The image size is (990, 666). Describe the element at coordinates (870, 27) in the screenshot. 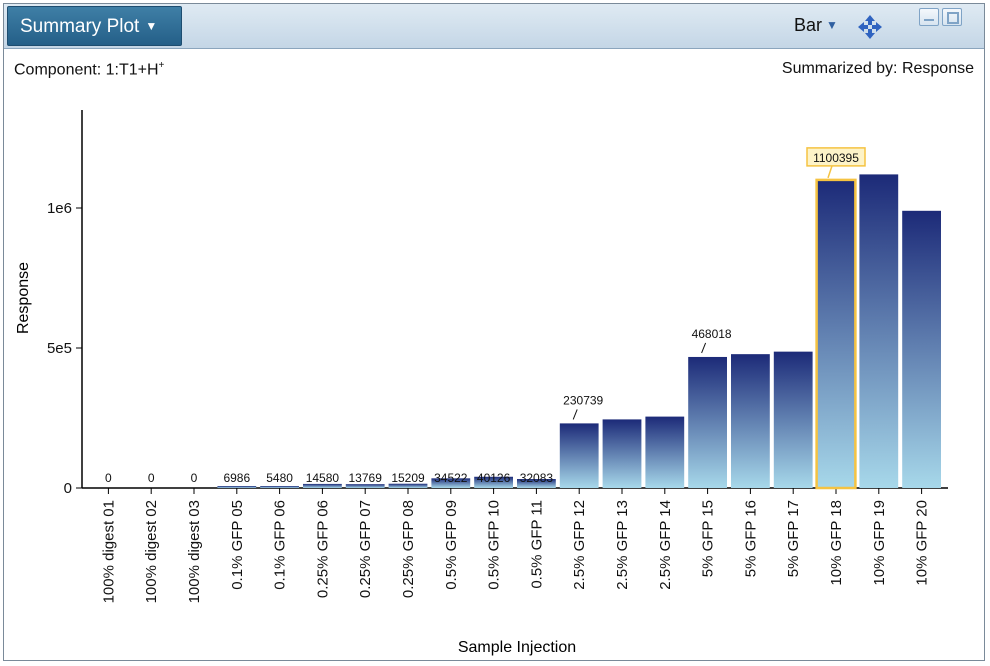

I see `move-icon` at that location.